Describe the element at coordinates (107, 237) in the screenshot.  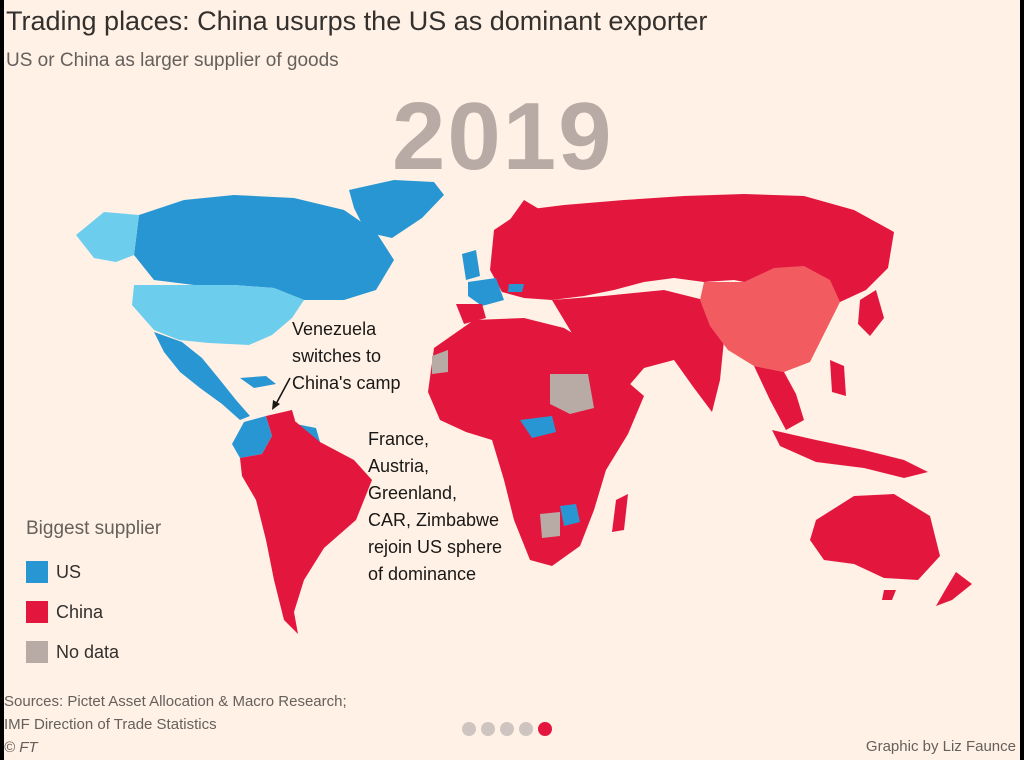
I see `region-alaska` at that location.